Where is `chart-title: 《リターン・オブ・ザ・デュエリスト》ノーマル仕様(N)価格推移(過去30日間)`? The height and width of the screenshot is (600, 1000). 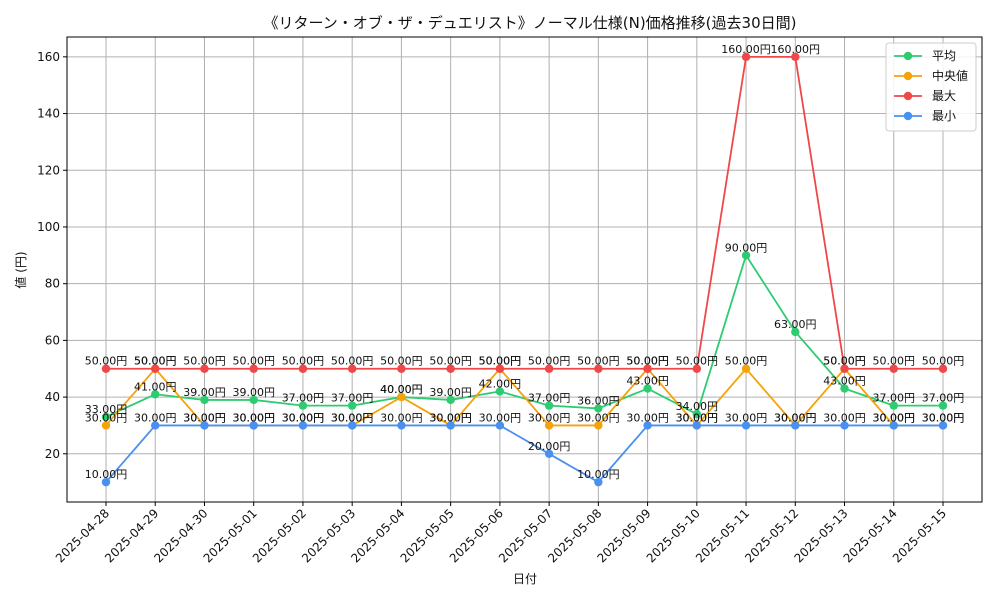 chart-title: 《リターン・オブ・ザ・デュエリスト》ノーマル仕様(N)価格推移(過去30日間) is located at coordinates (530, 23).